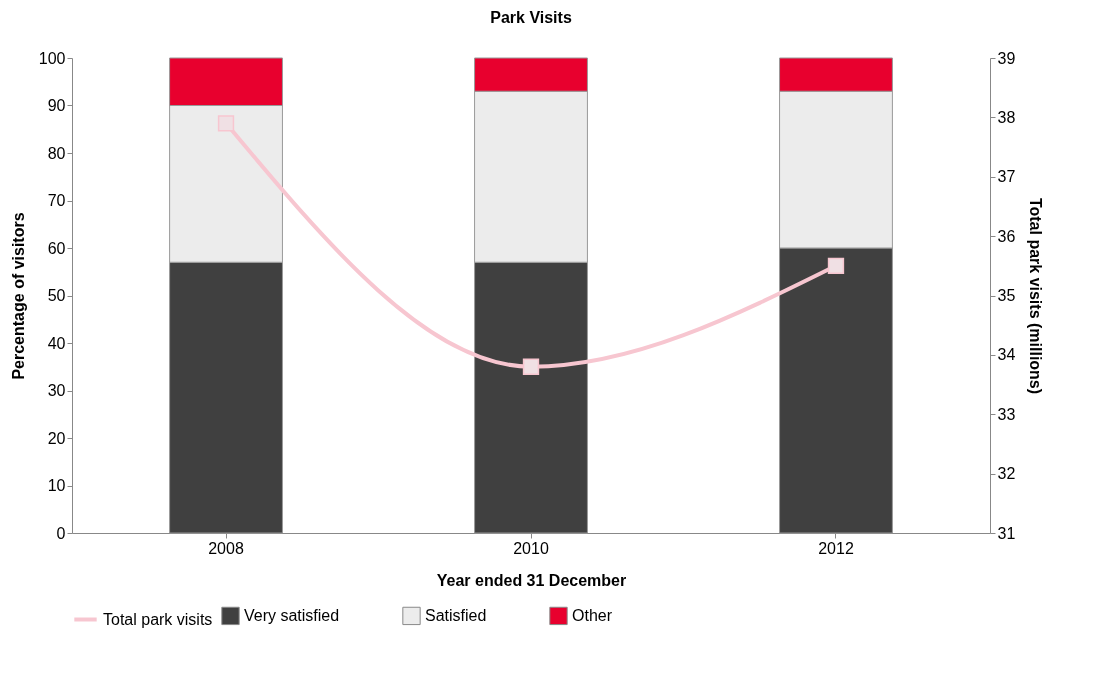  Describe the element at coordinates (292, 615) in the screenshot. I see `legend-label: Very satisfied` at that location.